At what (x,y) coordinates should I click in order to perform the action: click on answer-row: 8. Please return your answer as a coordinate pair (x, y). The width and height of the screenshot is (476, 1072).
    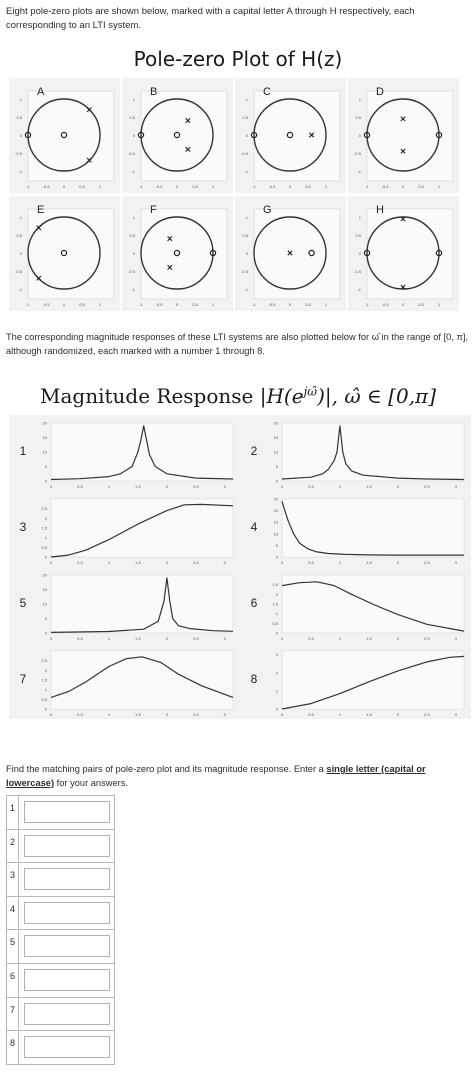
    Looking at the image, I should click on (60, 1047).